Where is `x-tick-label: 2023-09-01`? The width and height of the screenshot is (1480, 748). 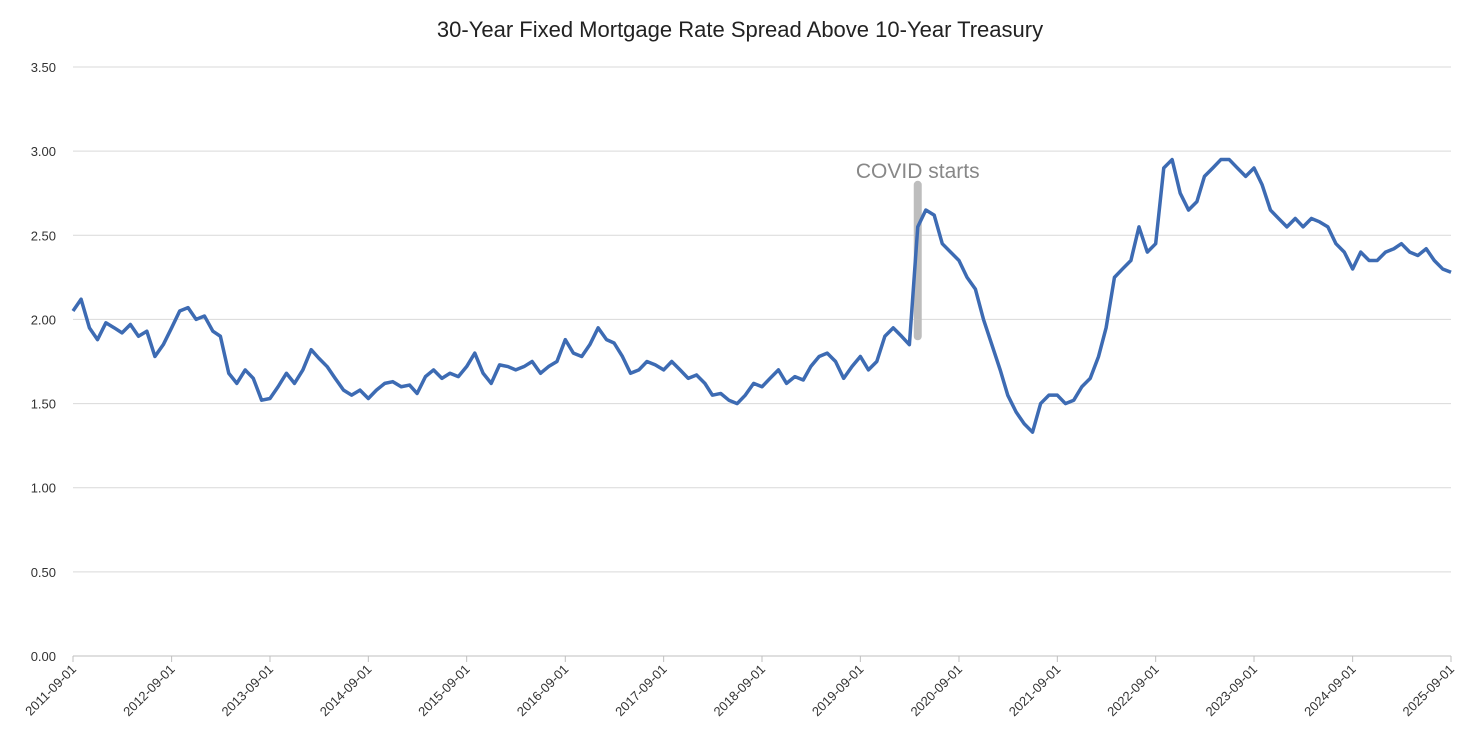 x-tick-label: 2023-09-01 is located at coordinates (1232, 691).